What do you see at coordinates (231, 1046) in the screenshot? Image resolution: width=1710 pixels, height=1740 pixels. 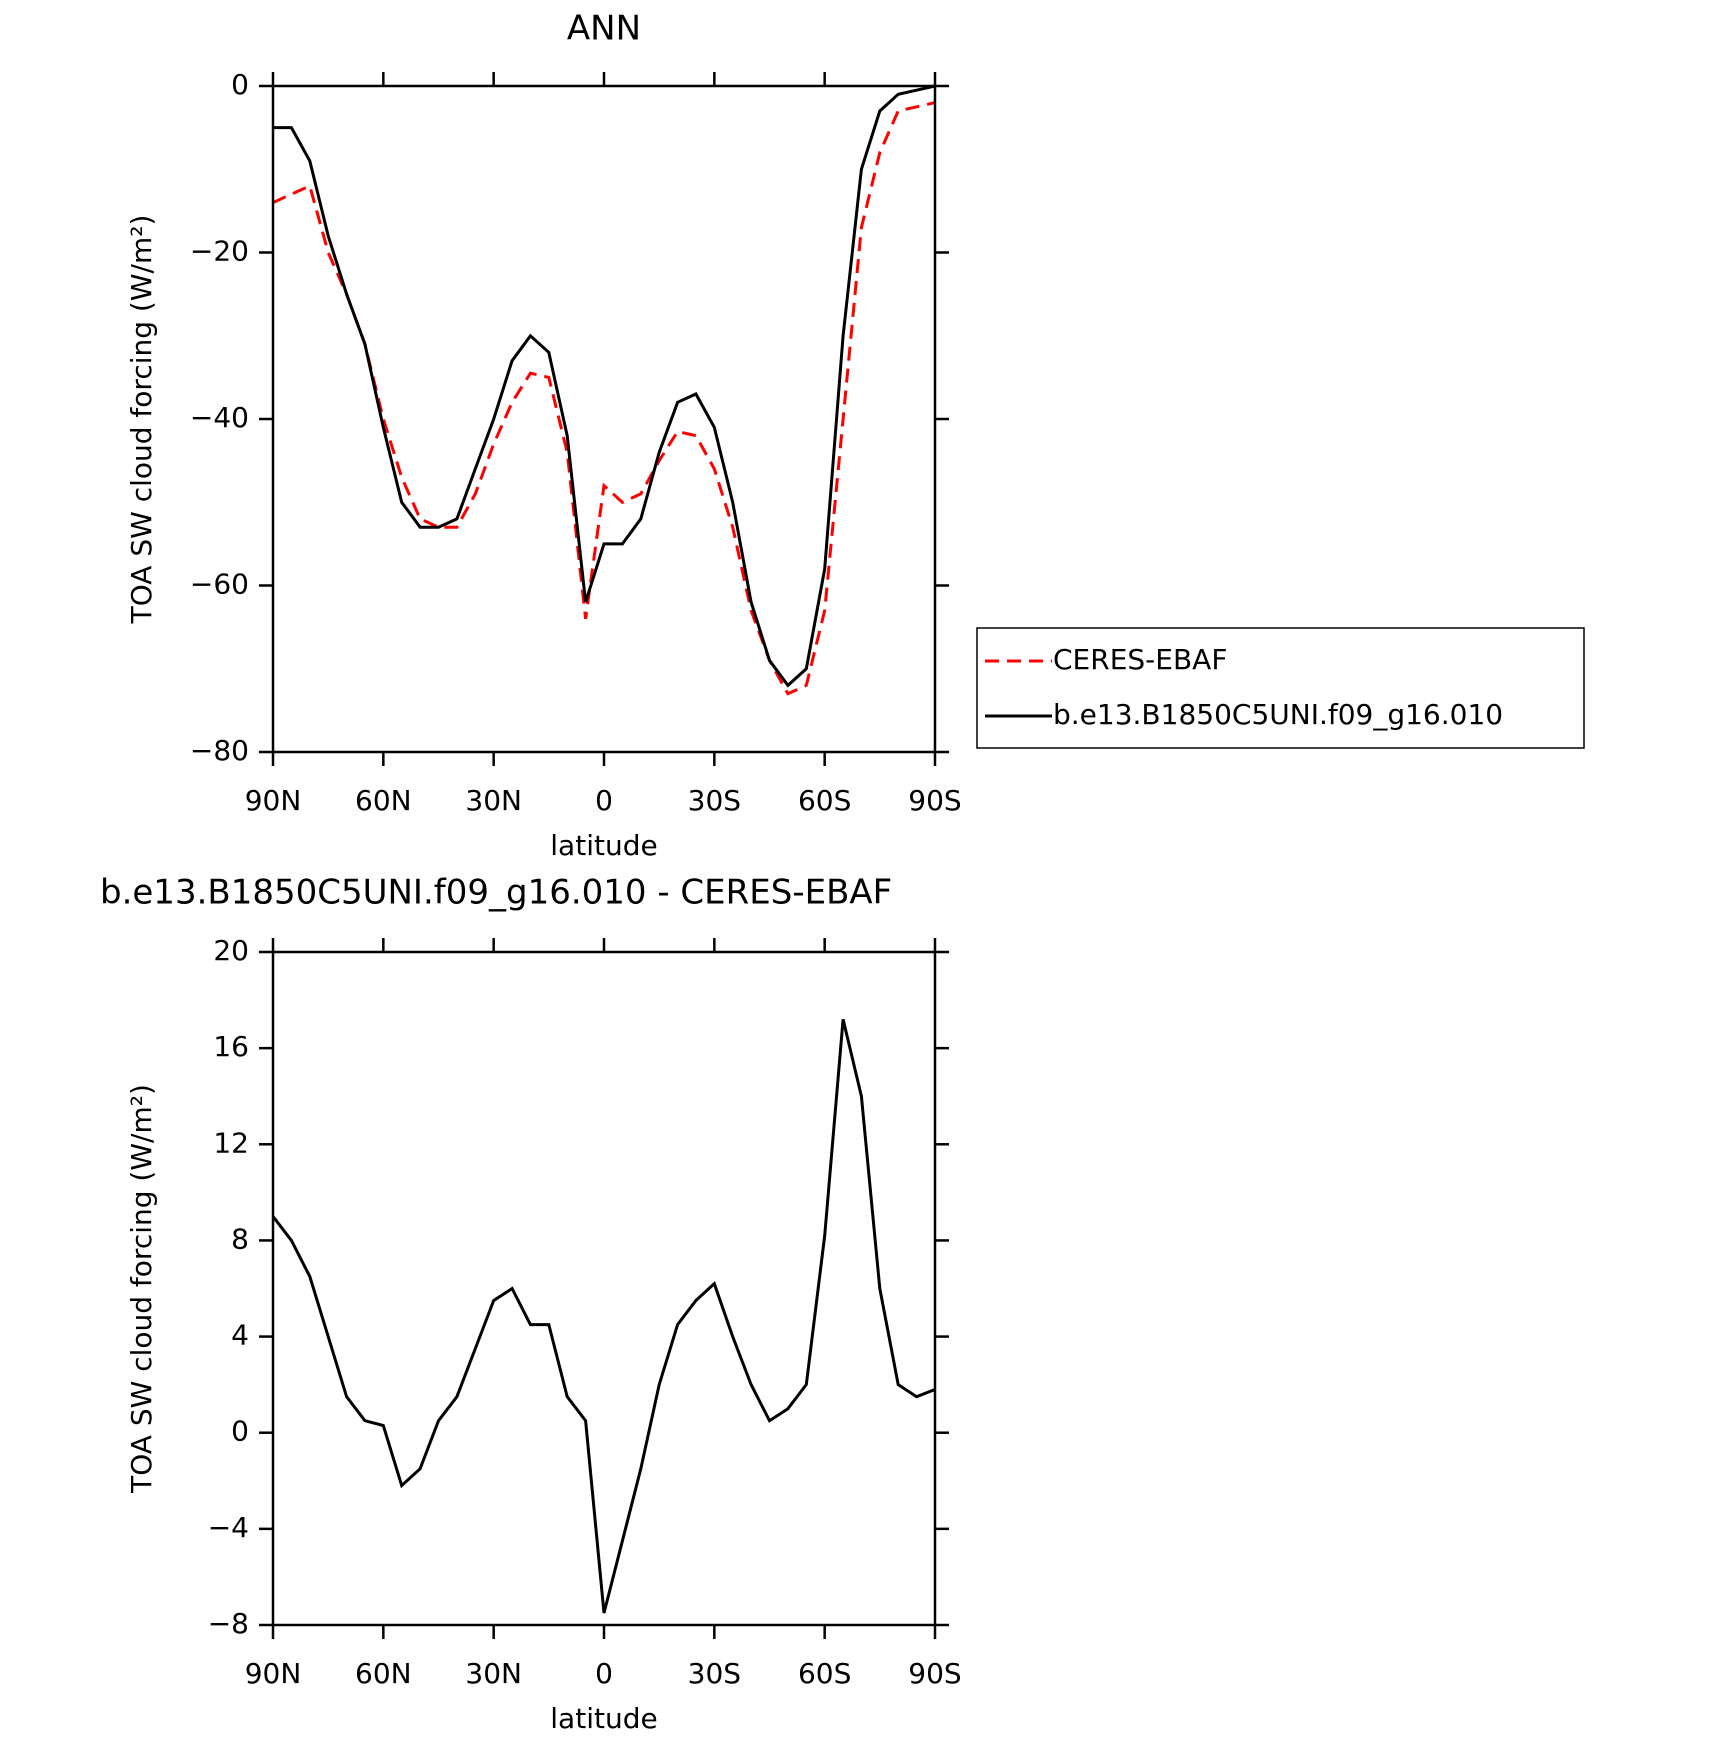 I see `y-tick-label: 16` at bounding box center [231, 1046].